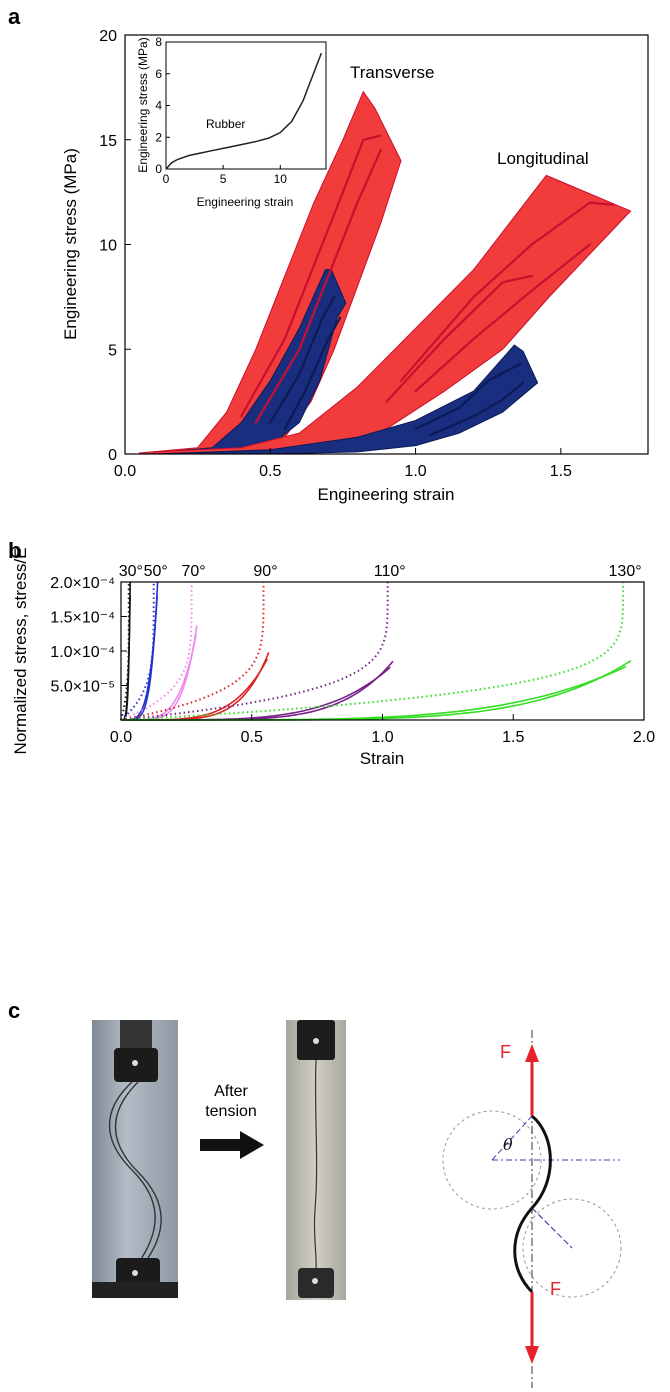 Image resolution: width=670 pixels, height=1392 pixels. I want to click on lower-guide-circle, so click(572, 1248).